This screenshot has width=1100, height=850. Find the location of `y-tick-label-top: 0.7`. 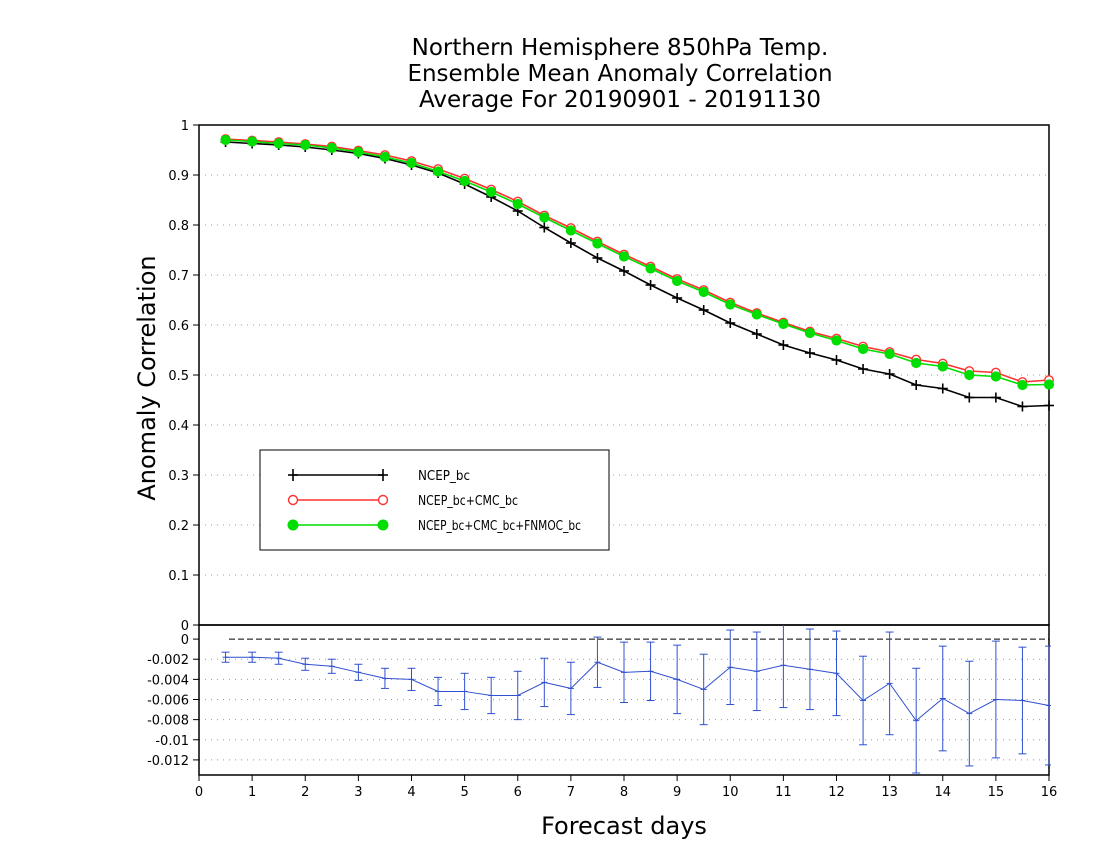

y-tick-label-top: 0.7 is located at coordinates (178, 276).